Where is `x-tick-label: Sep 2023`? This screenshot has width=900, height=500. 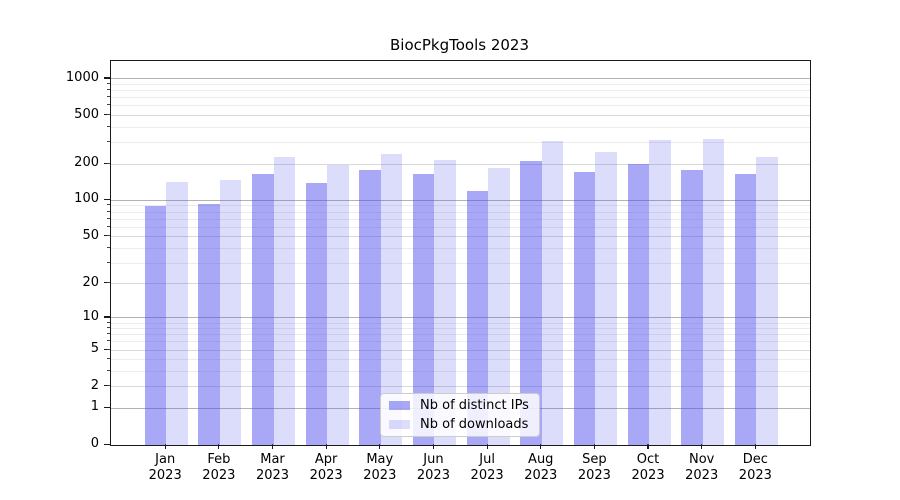 x-tick-label: Sep 2023 is located at coordinates (594, 467).